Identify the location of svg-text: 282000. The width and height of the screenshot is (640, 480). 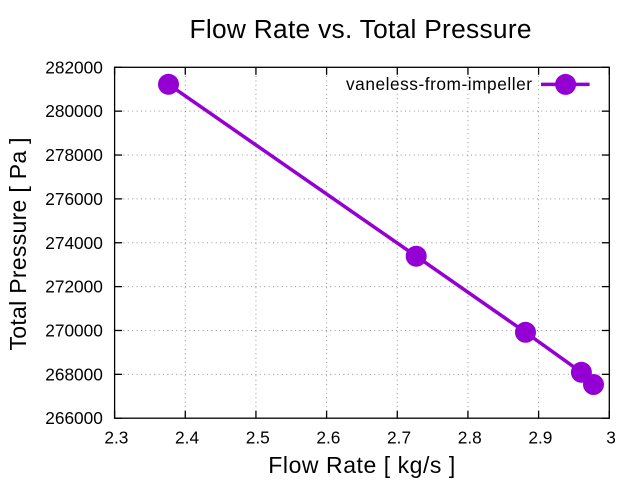
(74, 67).